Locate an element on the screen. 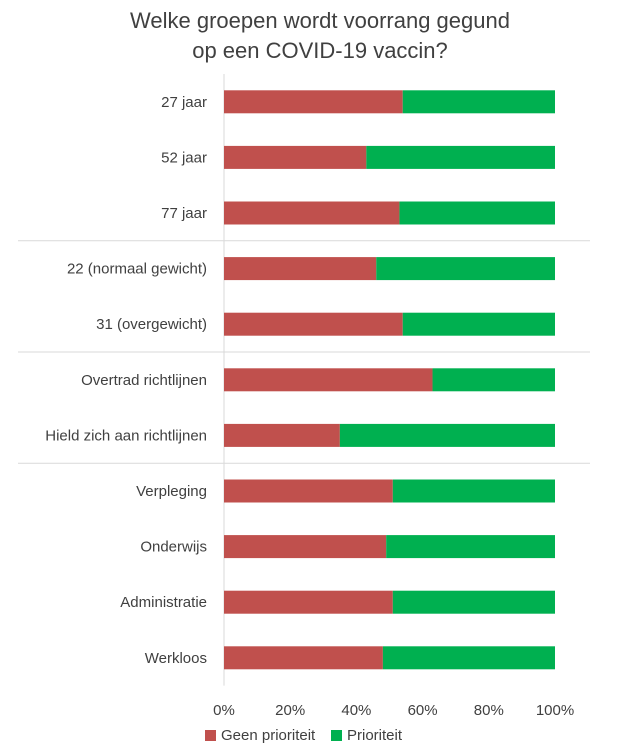  legend-label: Prioriteit is located at coordinates (375, 735).